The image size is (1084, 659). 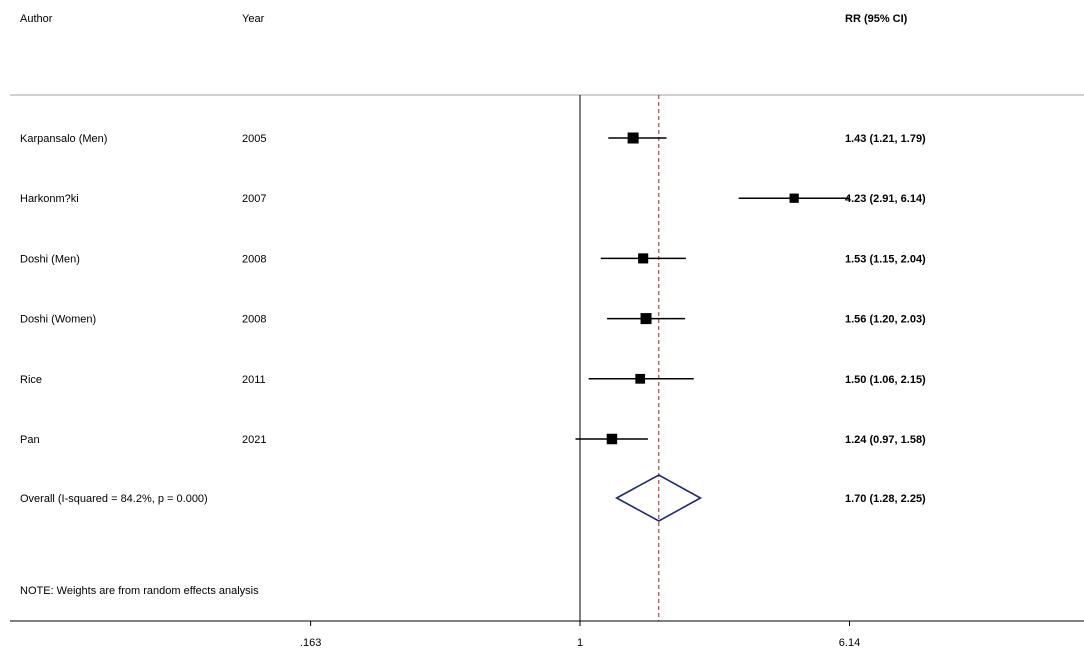 I want to click on study-author-label: Rice, so click(x=31, y=380).